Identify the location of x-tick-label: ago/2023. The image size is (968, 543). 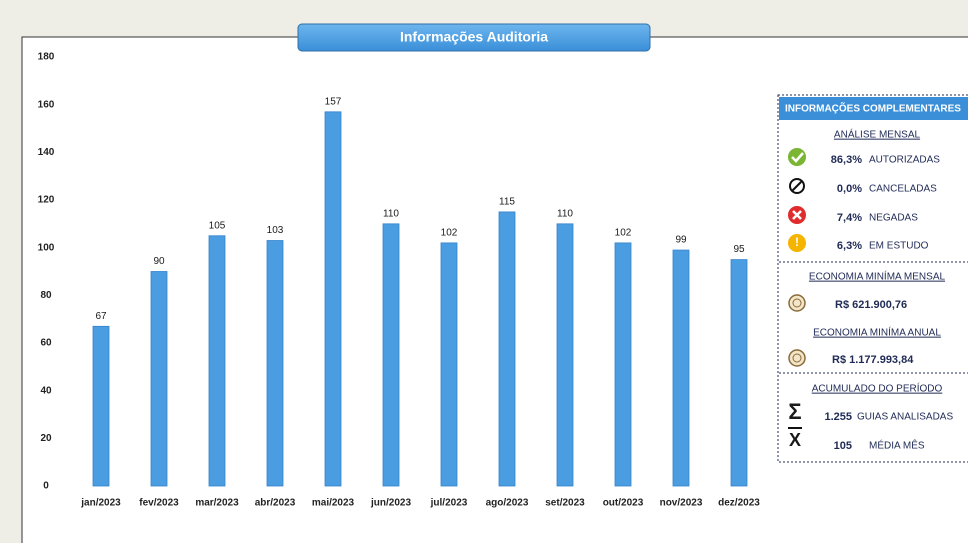
(507, 503).